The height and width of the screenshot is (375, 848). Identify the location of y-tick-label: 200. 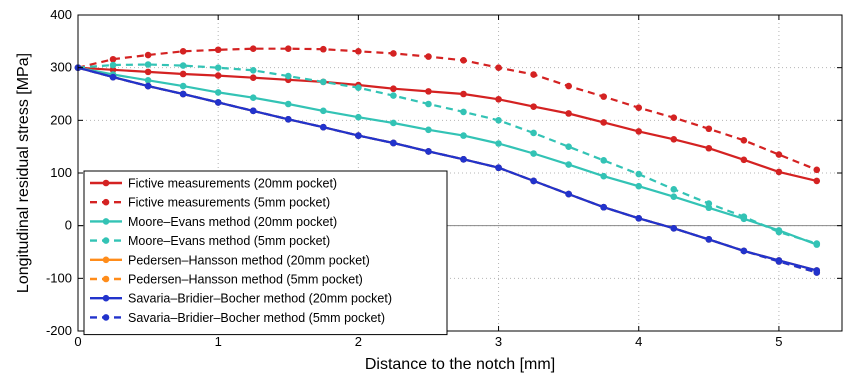
(61, 119).